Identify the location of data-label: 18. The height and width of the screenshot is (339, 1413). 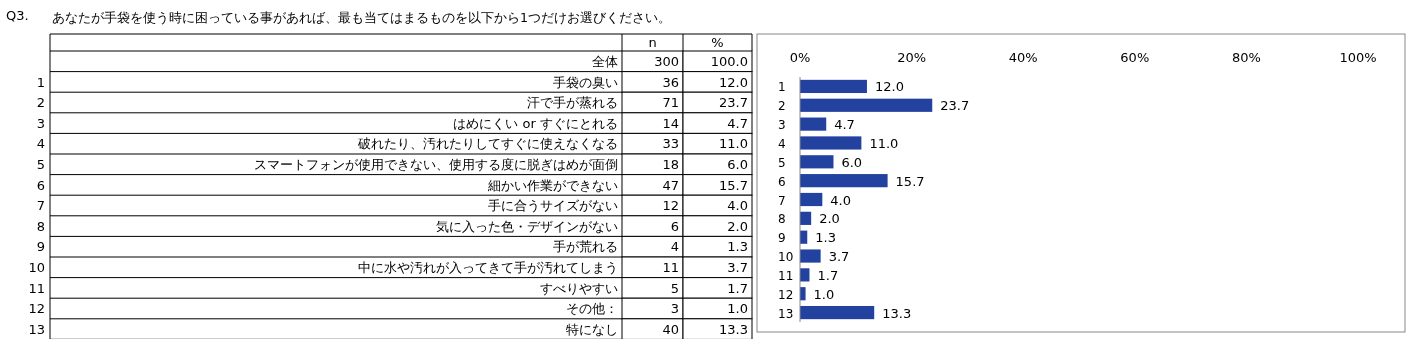
(670, 164).